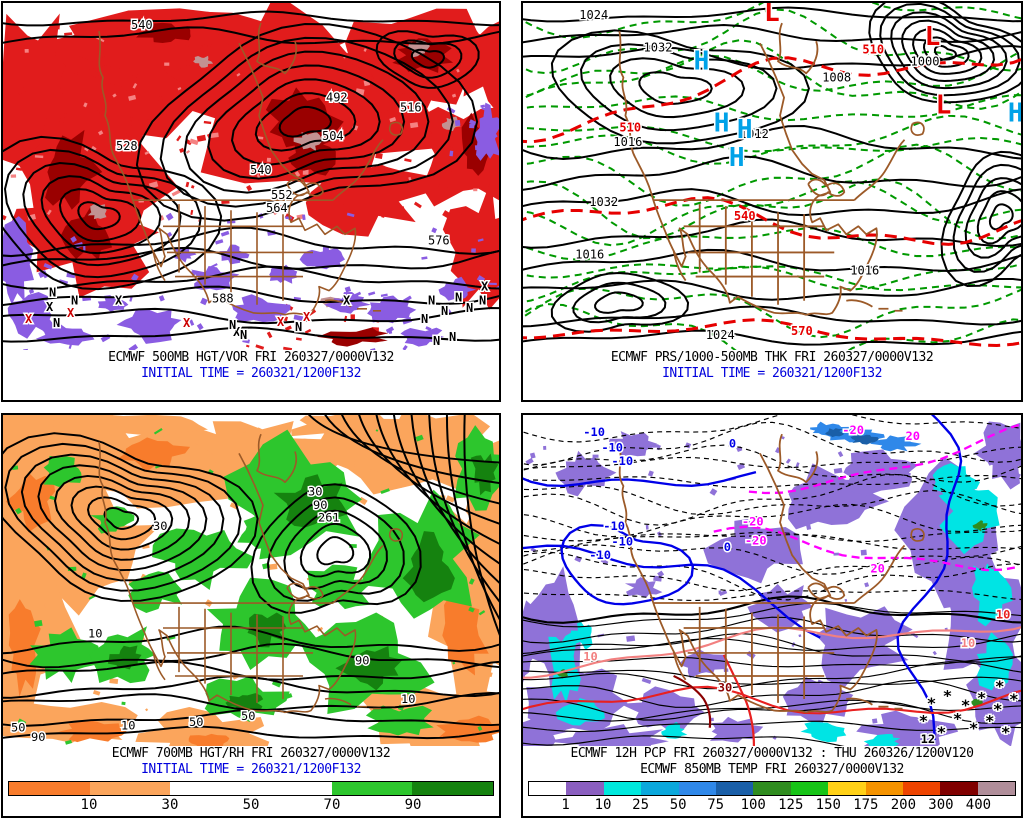  I want to click on colorbar-tick-label: 75, so click(716, 805).